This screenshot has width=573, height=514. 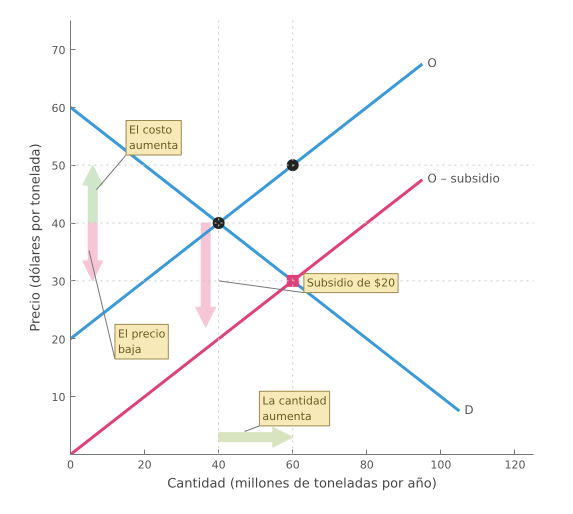 What do you see at coordinates (351, 283) in the screenshot?
I see `annotation: Subsidio de $20` at bounding box center [351, 283].